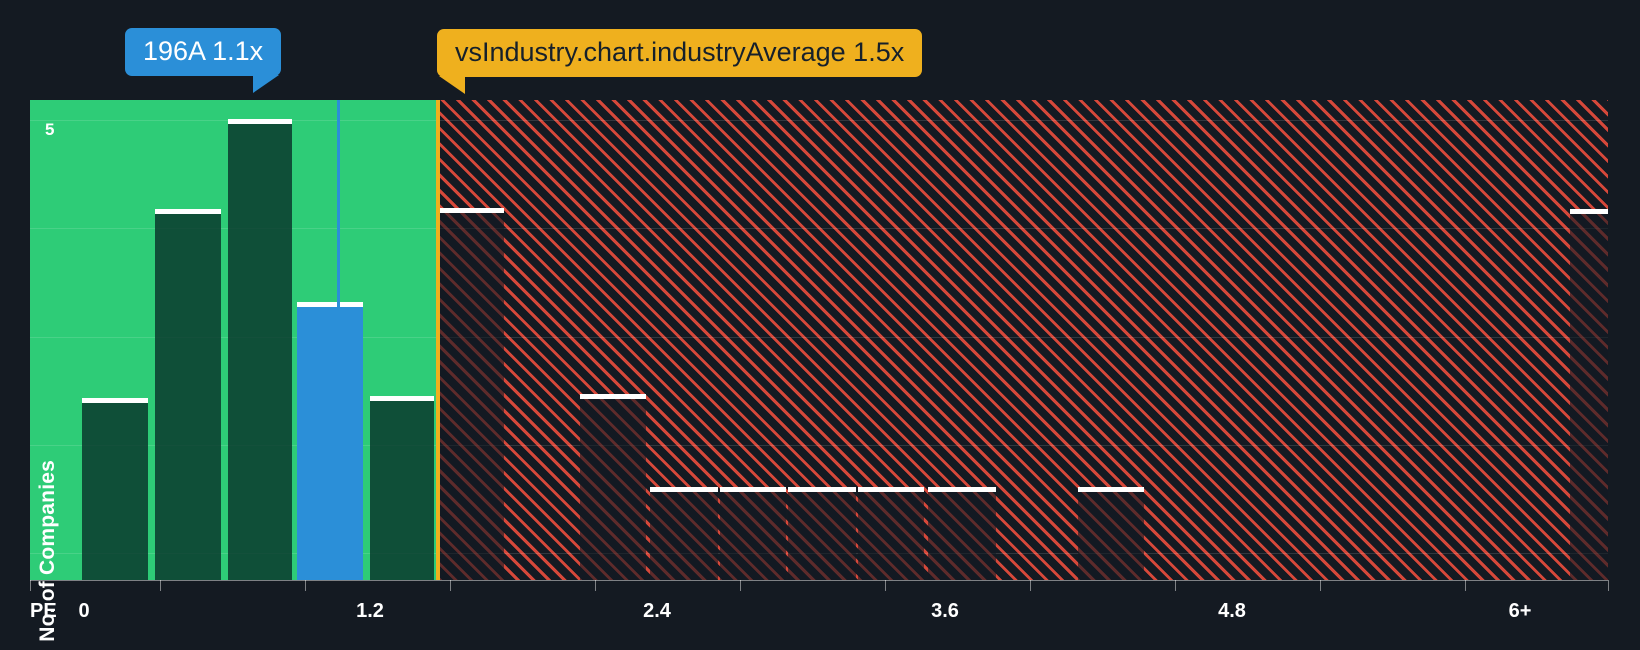  I want to click on x-axis-label-0: 0, so click(84, 611).